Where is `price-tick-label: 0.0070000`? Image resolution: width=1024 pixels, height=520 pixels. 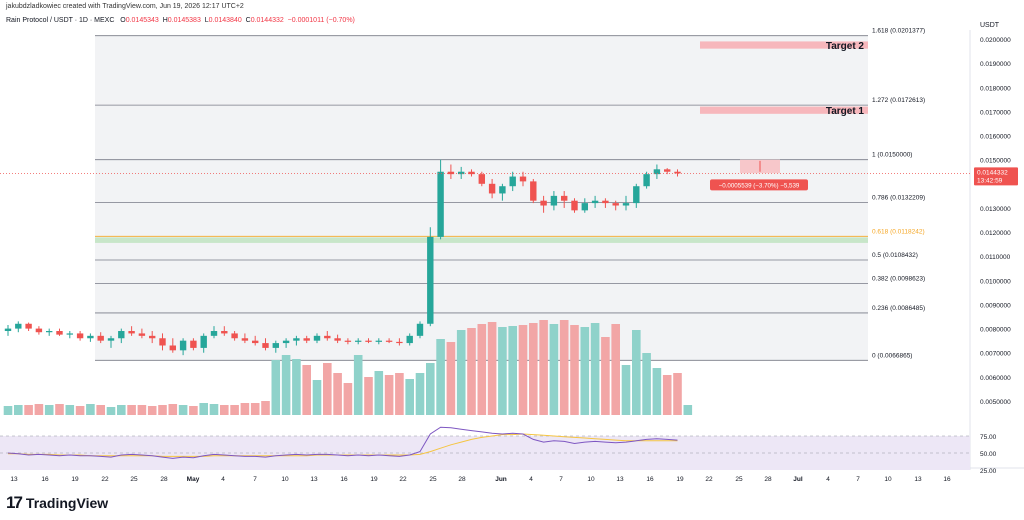
price-tick-label: 0.0070000 is located at coordinates (995, 354).